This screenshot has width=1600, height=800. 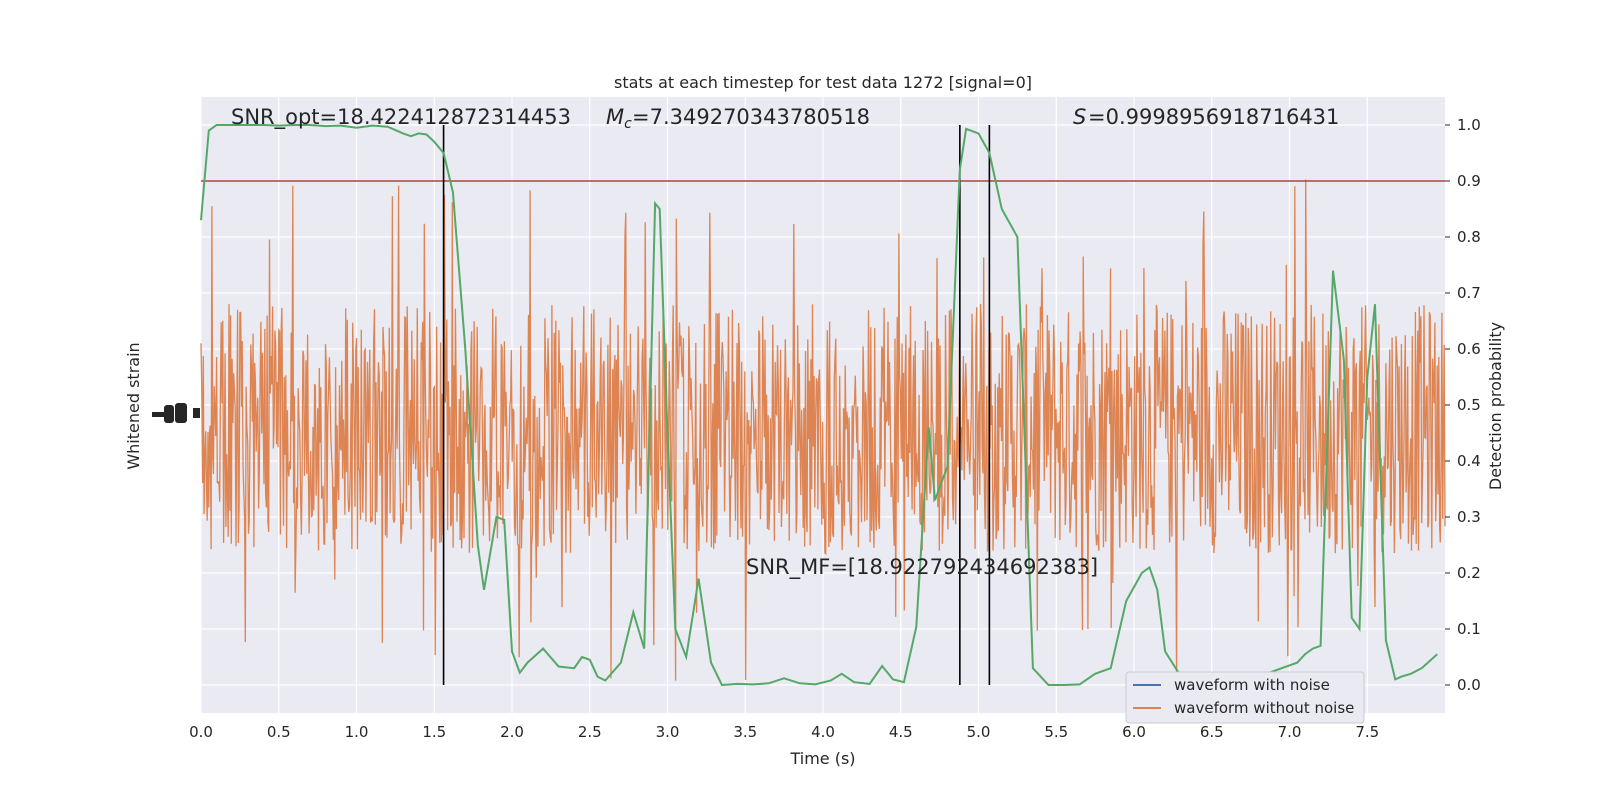 What do you see at coordinates (1367, 732) in the screenshot?
I see `x-tick-label: 7.5` at bounding box center [1367, 732].